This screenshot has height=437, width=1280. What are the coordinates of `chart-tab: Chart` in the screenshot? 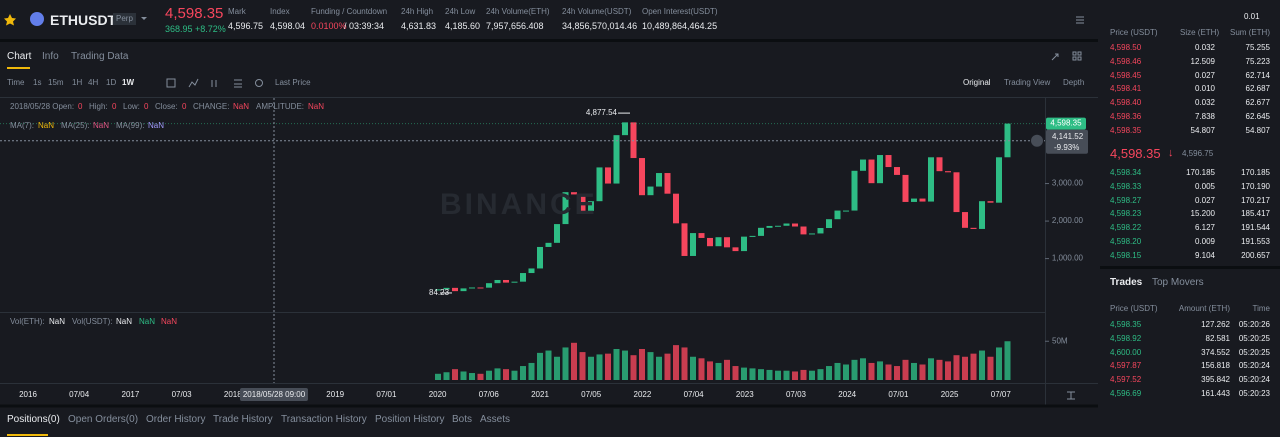 It's located at (19, 56).